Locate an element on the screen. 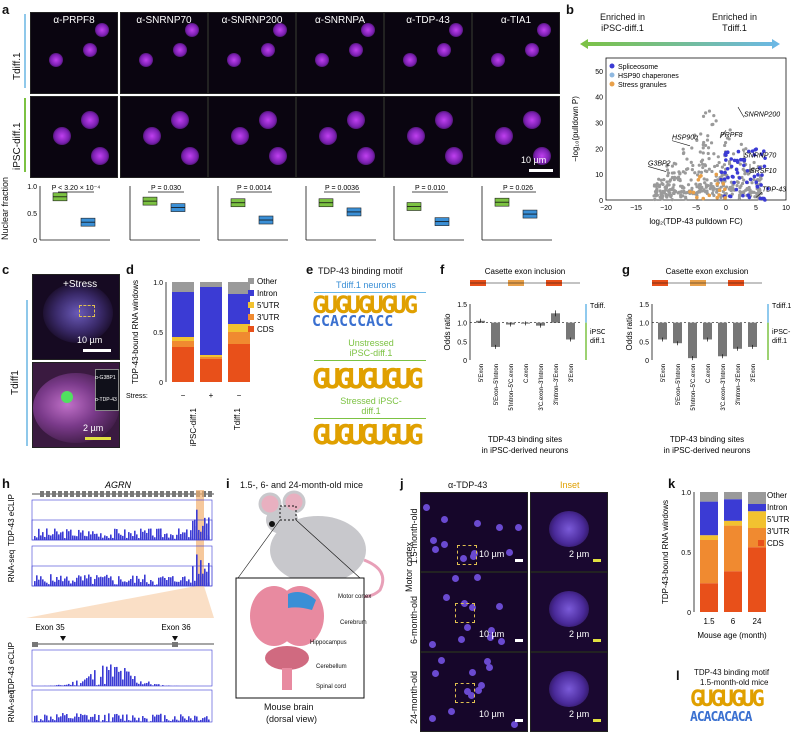 The image size is (797, 735). i-mouse-diagram is located at coordinates (310, 594).